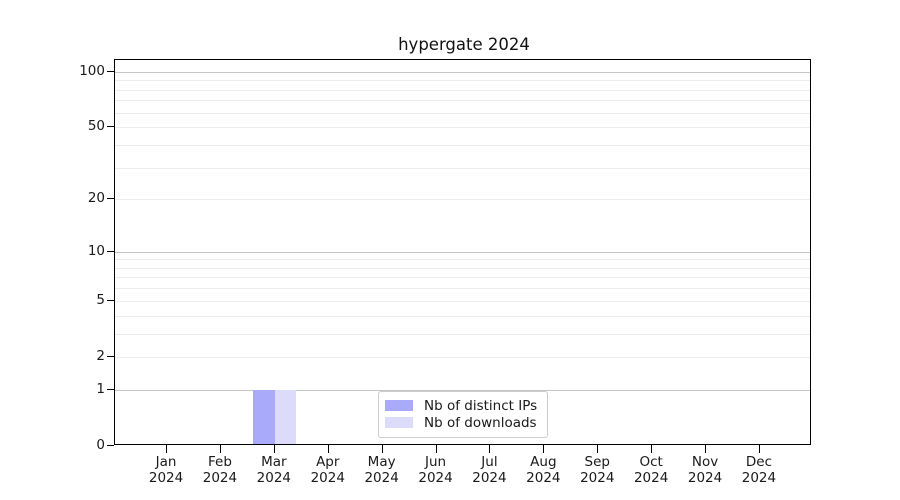 This screenshot has width=900, height=500. I want to click on bar-nb-of-downloads, so click(285, 416).